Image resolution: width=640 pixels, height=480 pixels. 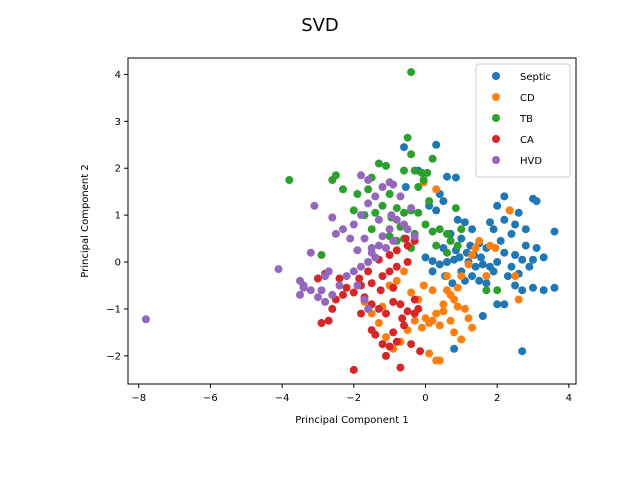 I want to click on legend-marker-tb, so click(x=496, y=118).